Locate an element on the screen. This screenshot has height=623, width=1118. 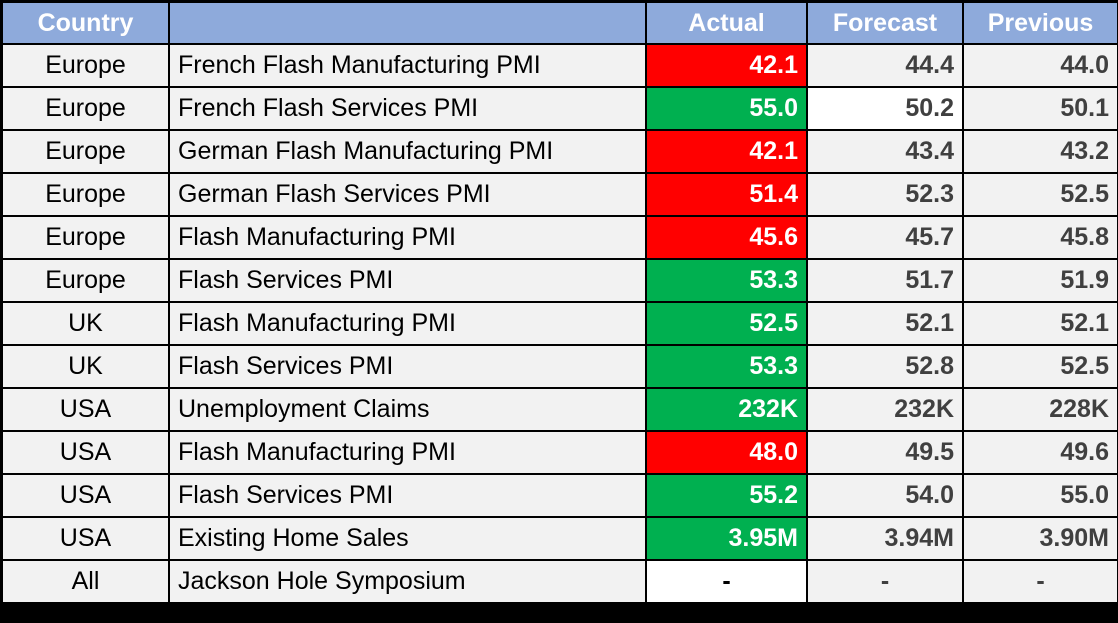
header-event is located at coordinates (407, 23).